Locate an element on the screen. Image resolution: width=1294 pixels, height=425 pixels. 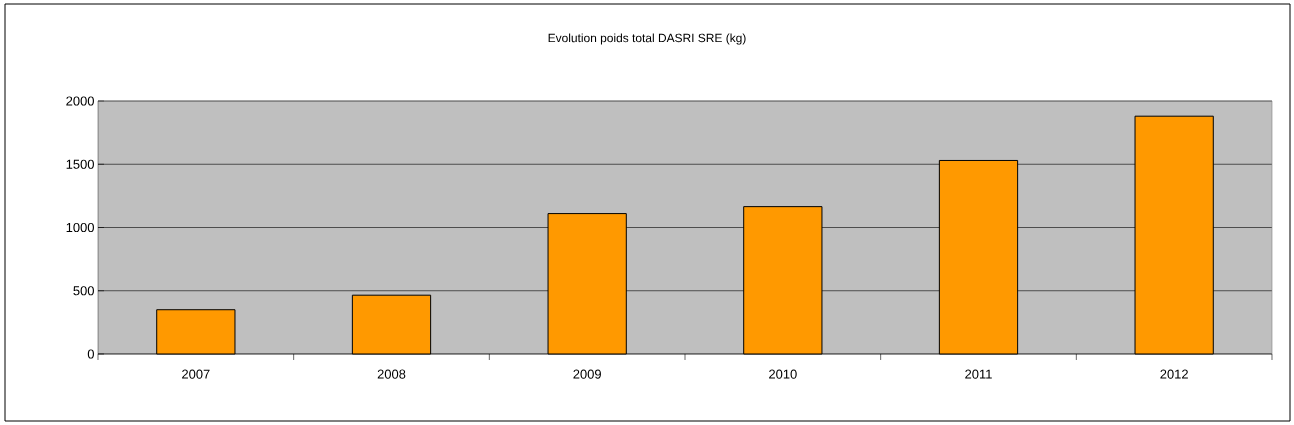
y-tick-label: 500 is located at coordinates (83, 291).